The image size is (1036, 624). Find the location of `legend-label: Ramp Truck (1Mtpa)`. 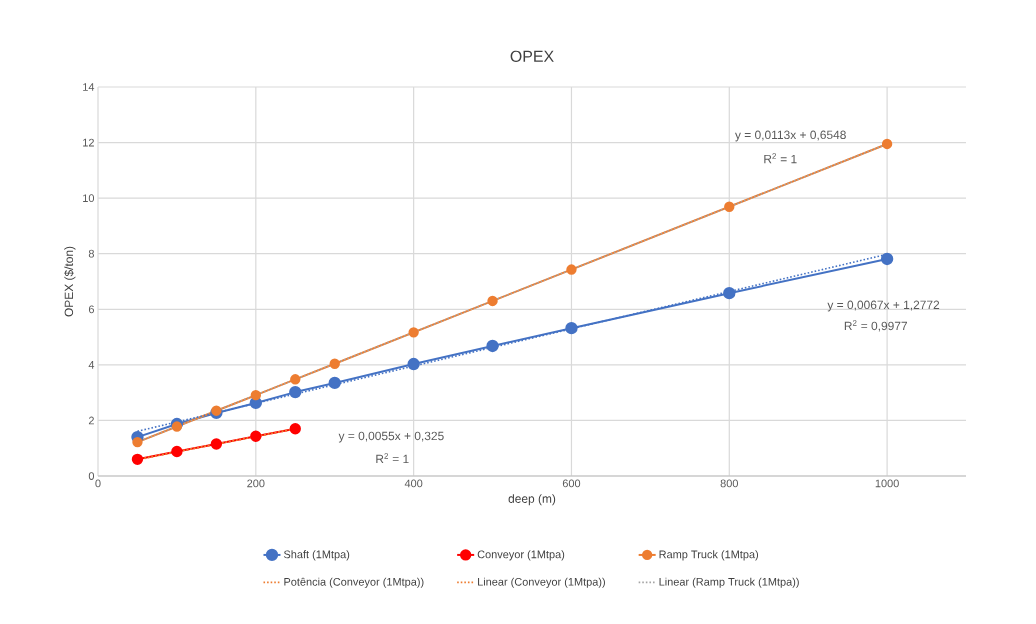

legend-label: Ramp Truck (1Mtpa) is located at coordinates (709, 555).